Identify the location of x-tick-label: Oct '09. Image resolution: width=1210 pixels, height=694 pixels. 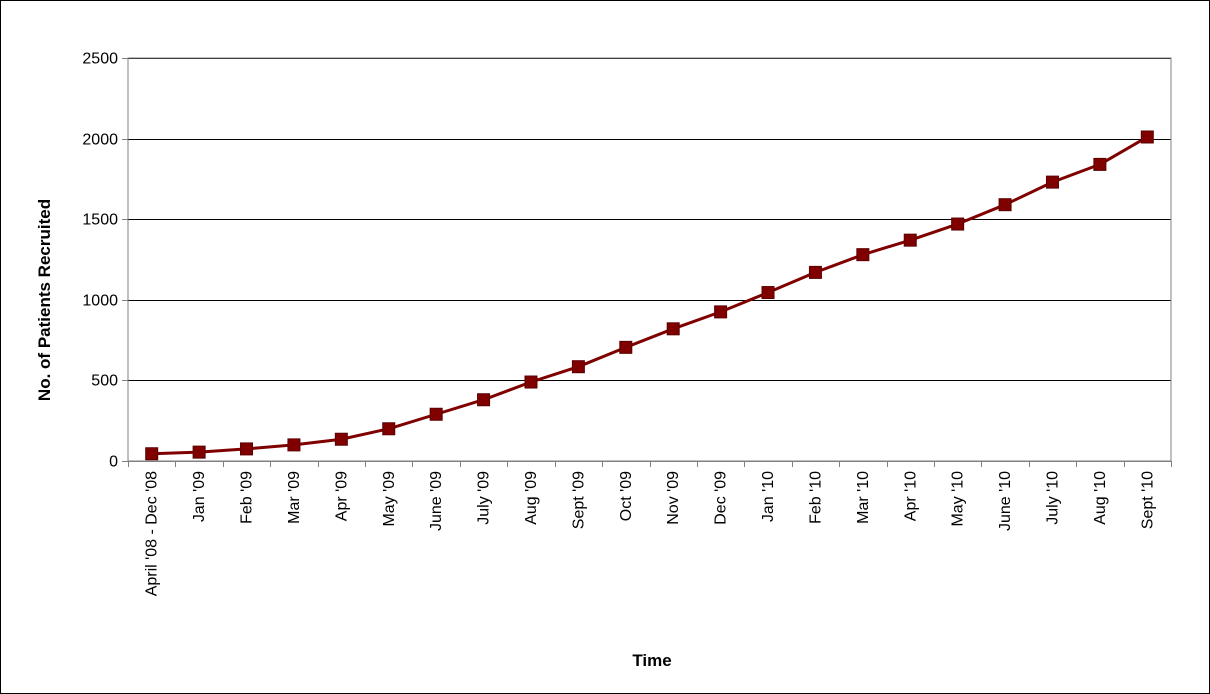
(626, 496).